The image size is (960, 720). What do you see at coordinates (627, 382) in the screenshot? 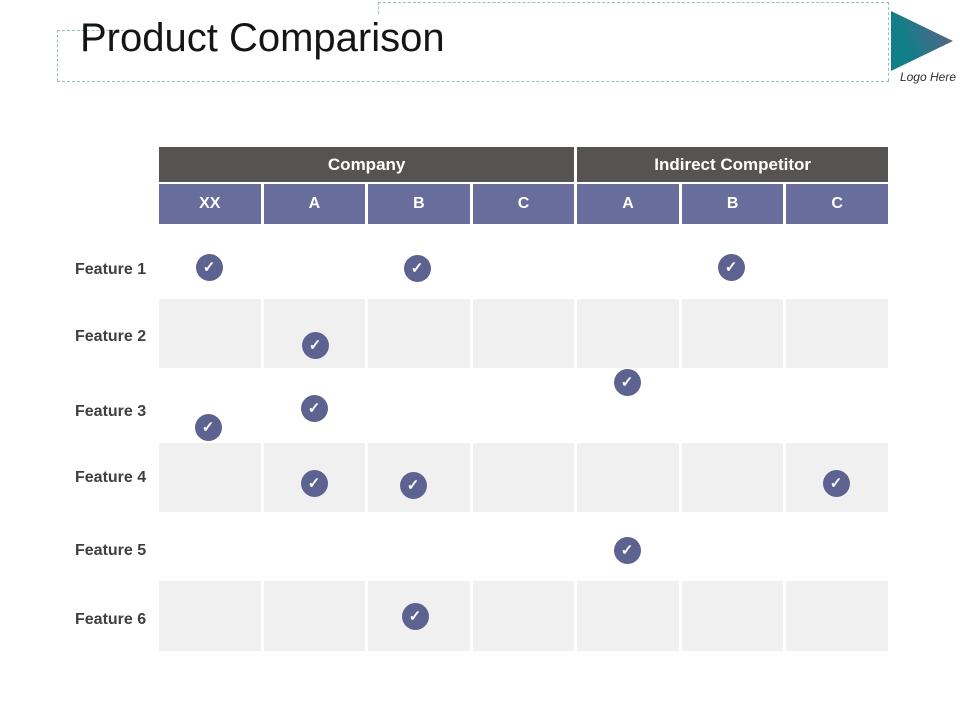
I see `check-icon-feature-2-indirect-competitor-a: ✓` at bounding box center [627, 382].